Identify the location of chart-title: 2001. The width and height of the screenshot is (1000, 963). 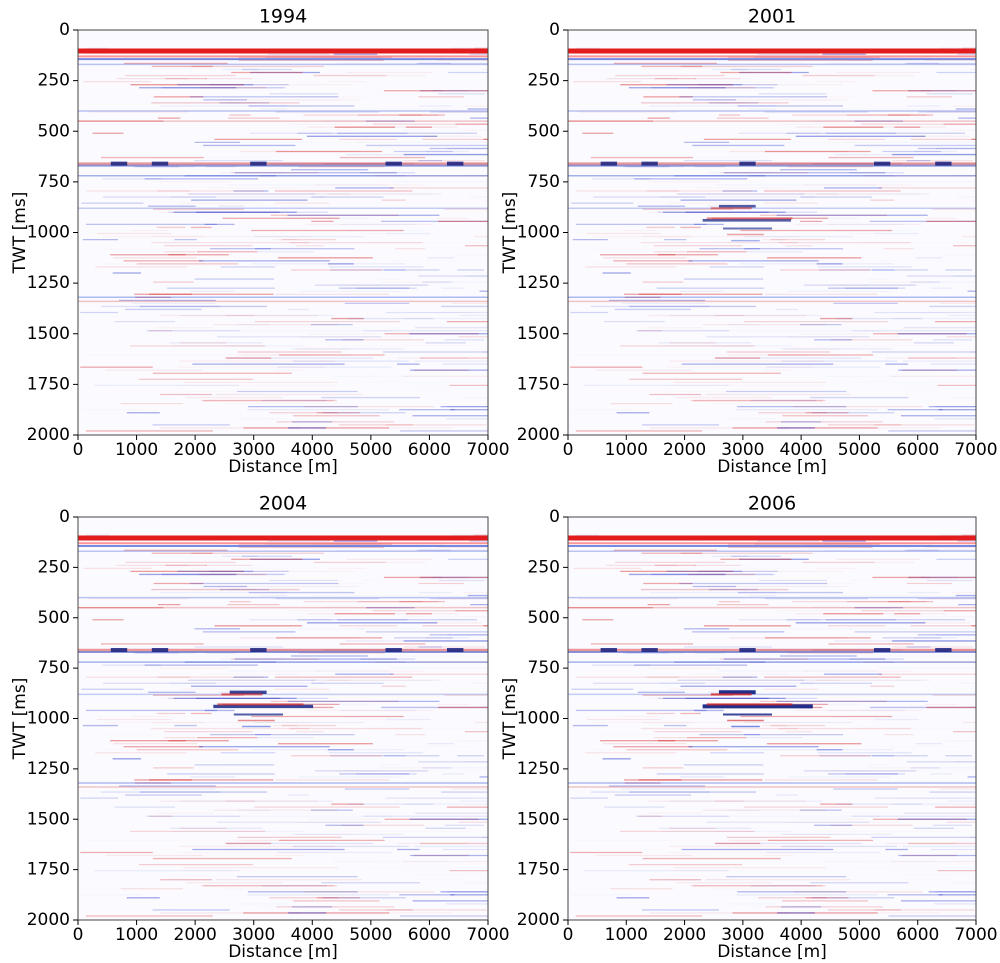
(772, 17).